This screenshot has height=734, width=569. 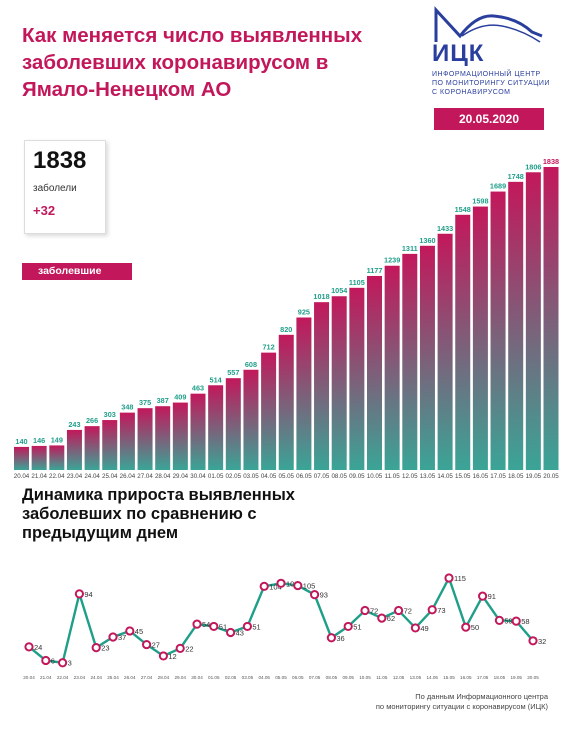 I want to click on x-tick-label: 22.04, so click(x=57, y=476).